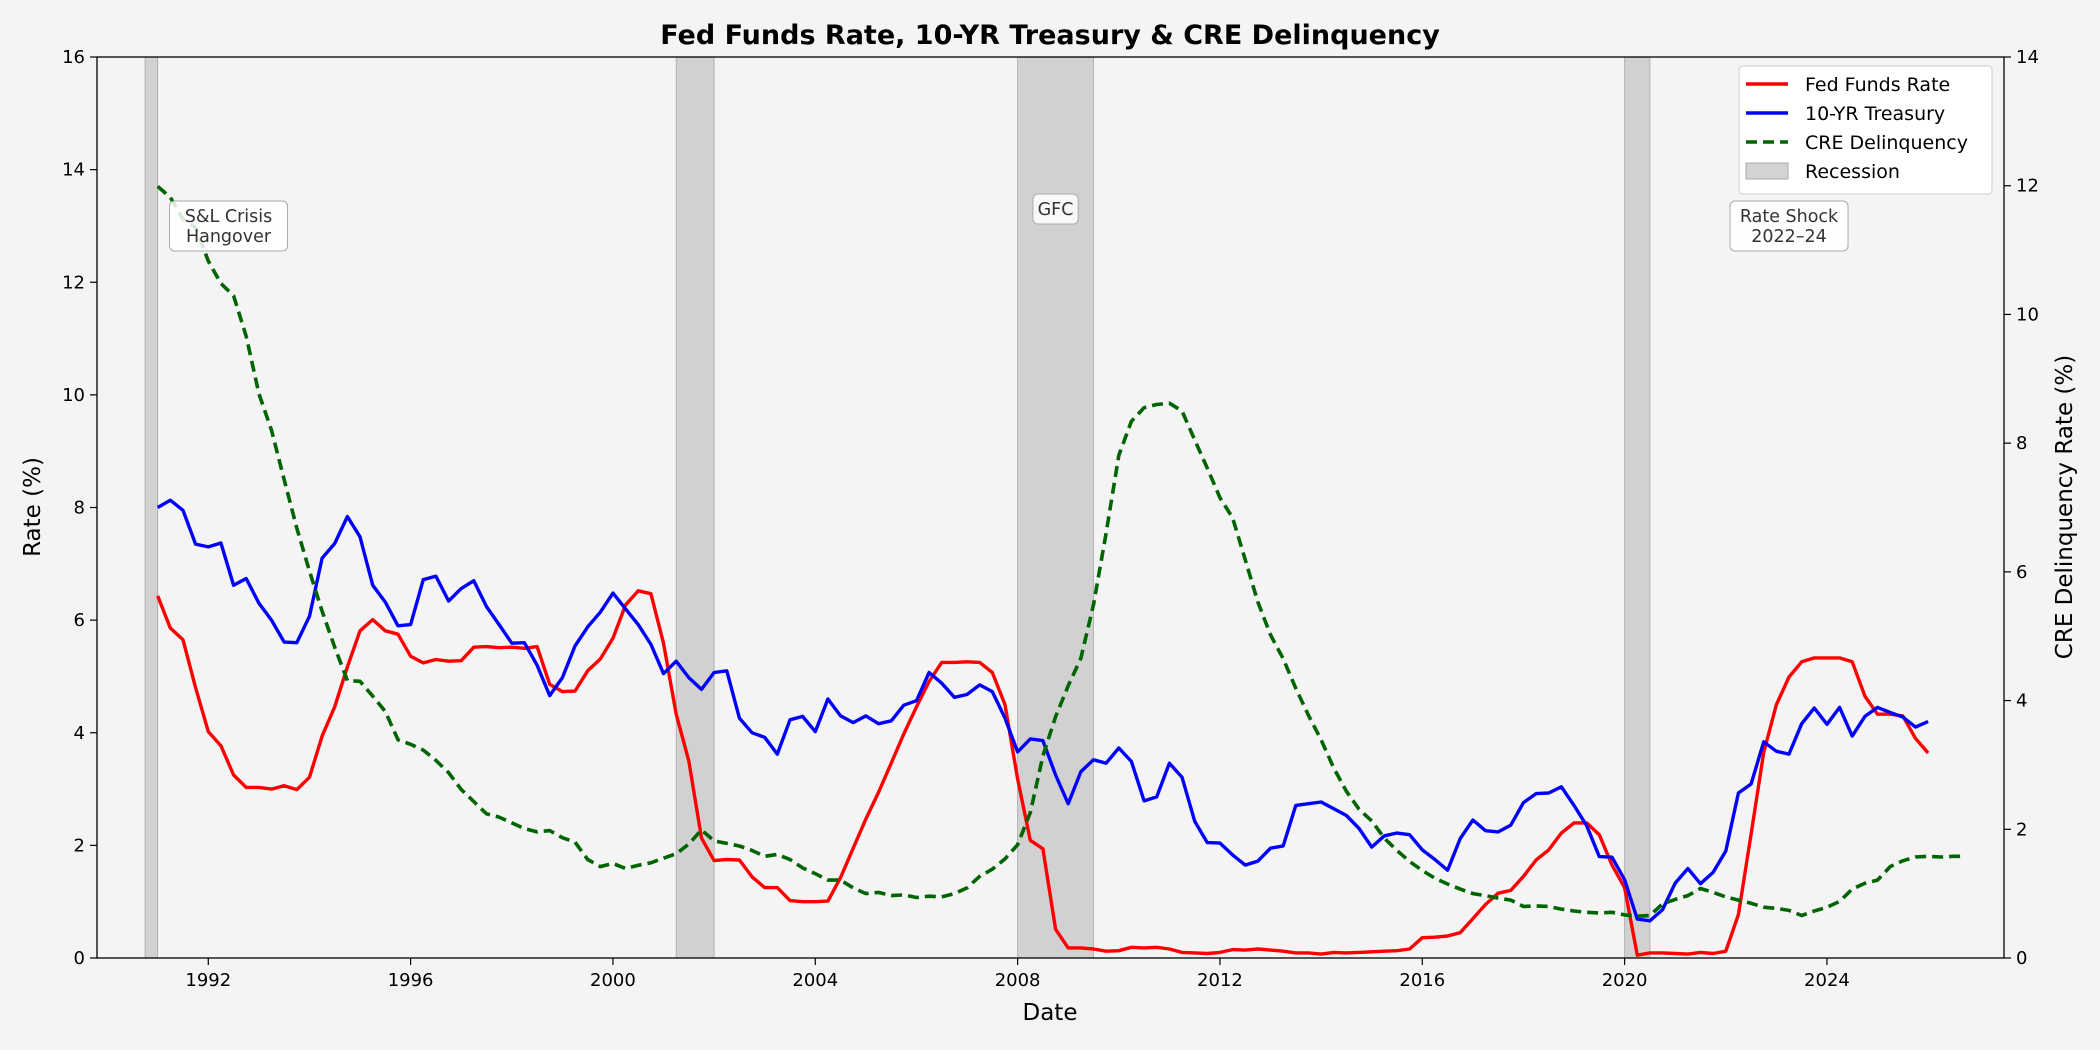  What do you see at coordinates (1767, 171) in the screenshot?
I see `legend-swatch` at bounding box center [1767, 171].